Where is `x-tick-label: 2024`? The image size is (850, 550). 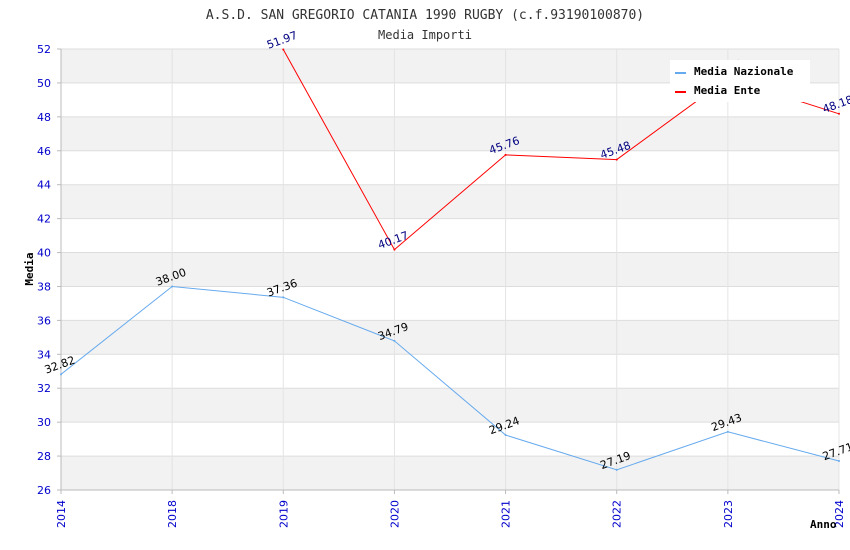 x-tick-label: 2024 is located at coordinates (839, 514).